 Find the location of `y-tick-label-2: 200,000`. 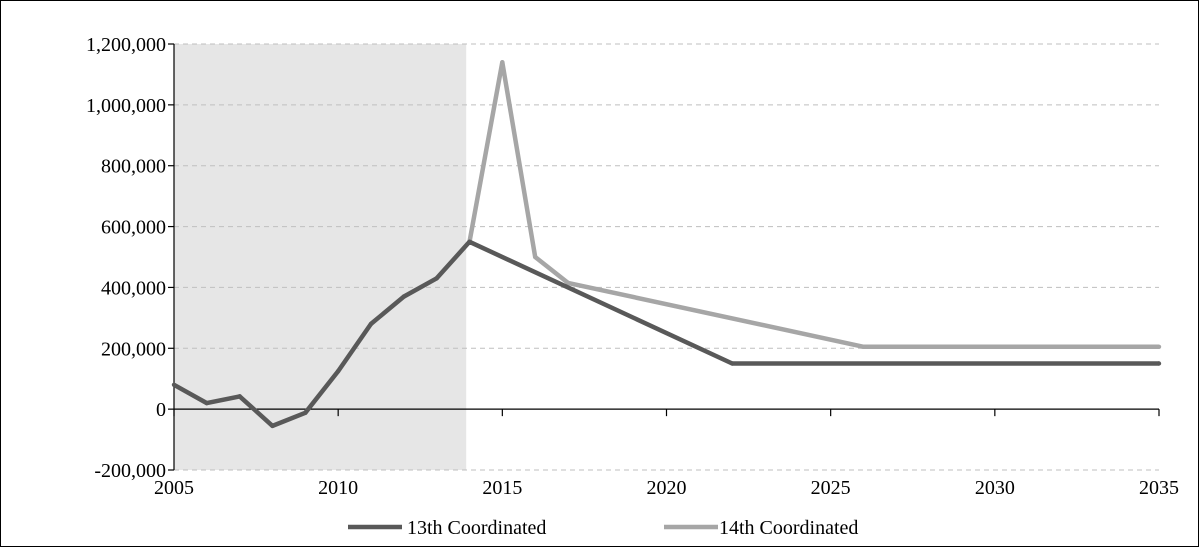

y-tick-label-2: 200,000 is located at coordinates (133, 349).